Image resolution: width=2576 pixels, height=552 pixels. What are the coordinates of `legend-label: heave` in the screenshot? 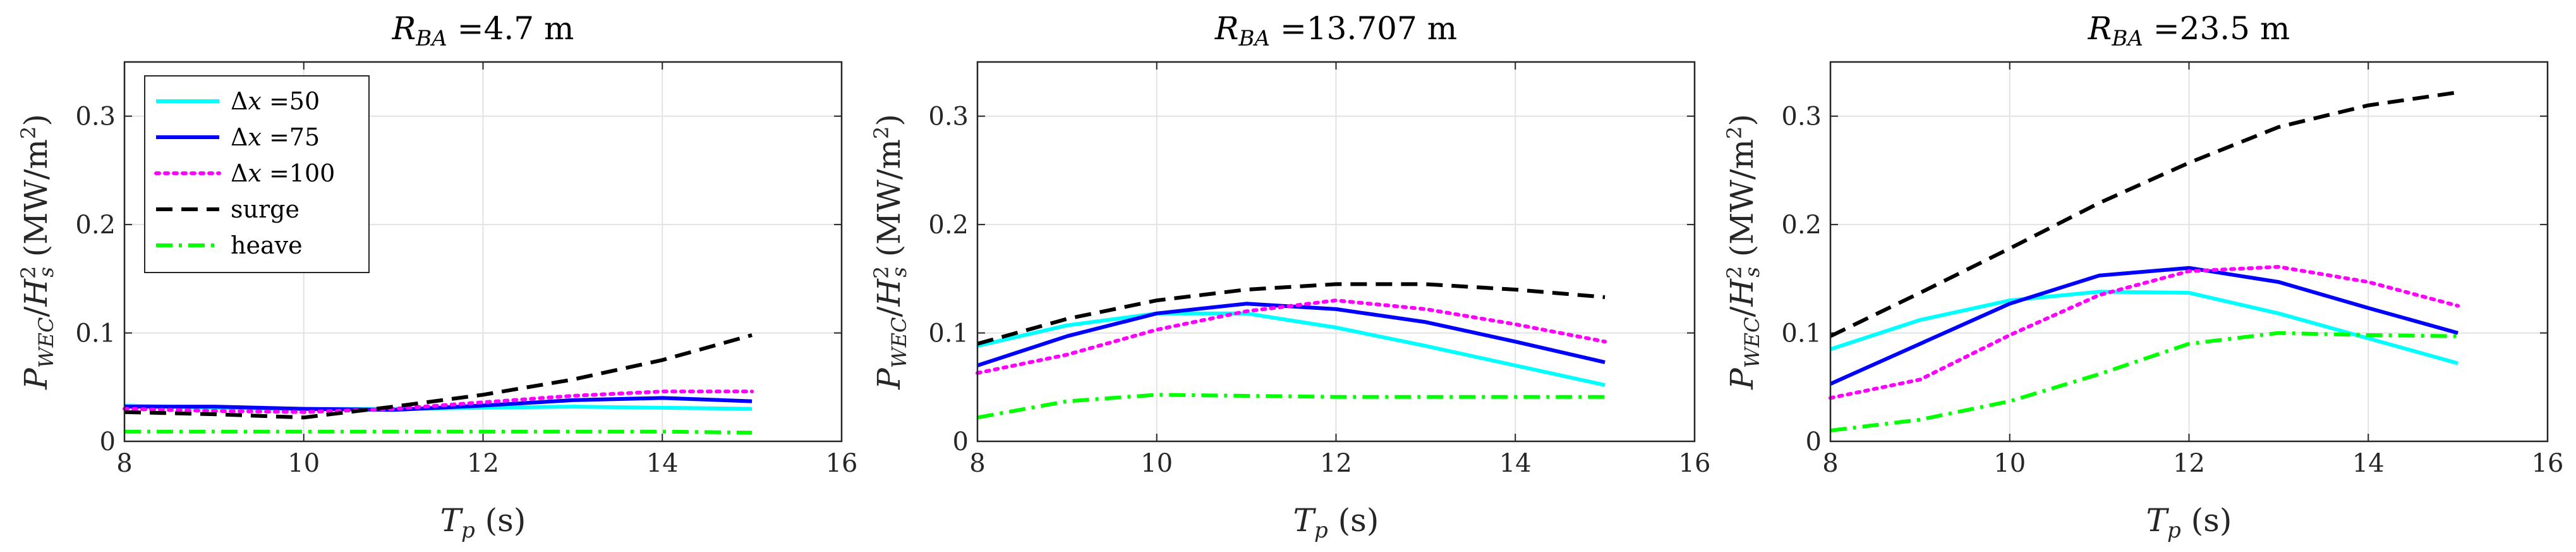 It's located at (267, 245).